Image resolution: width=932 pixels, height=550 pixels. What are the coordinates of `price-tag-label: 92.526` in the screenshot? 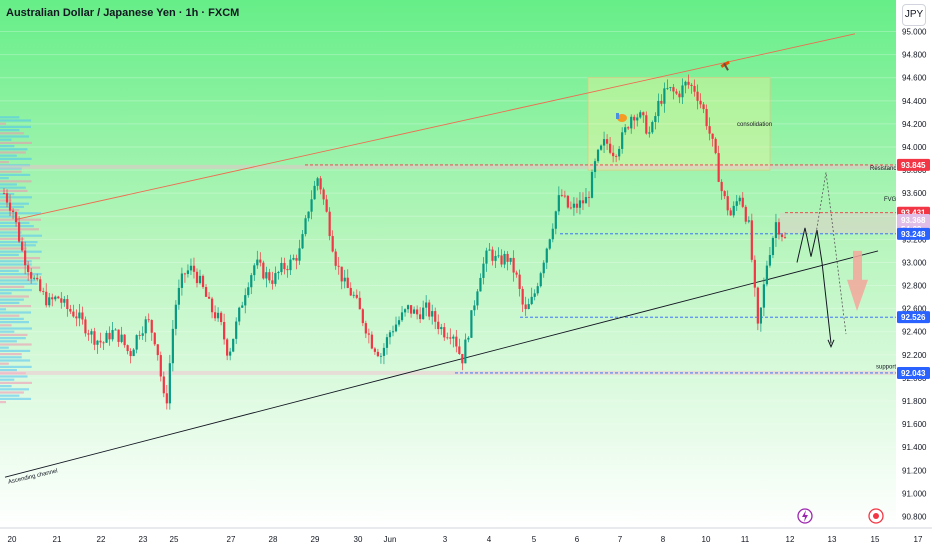 It's located at (913, 317).